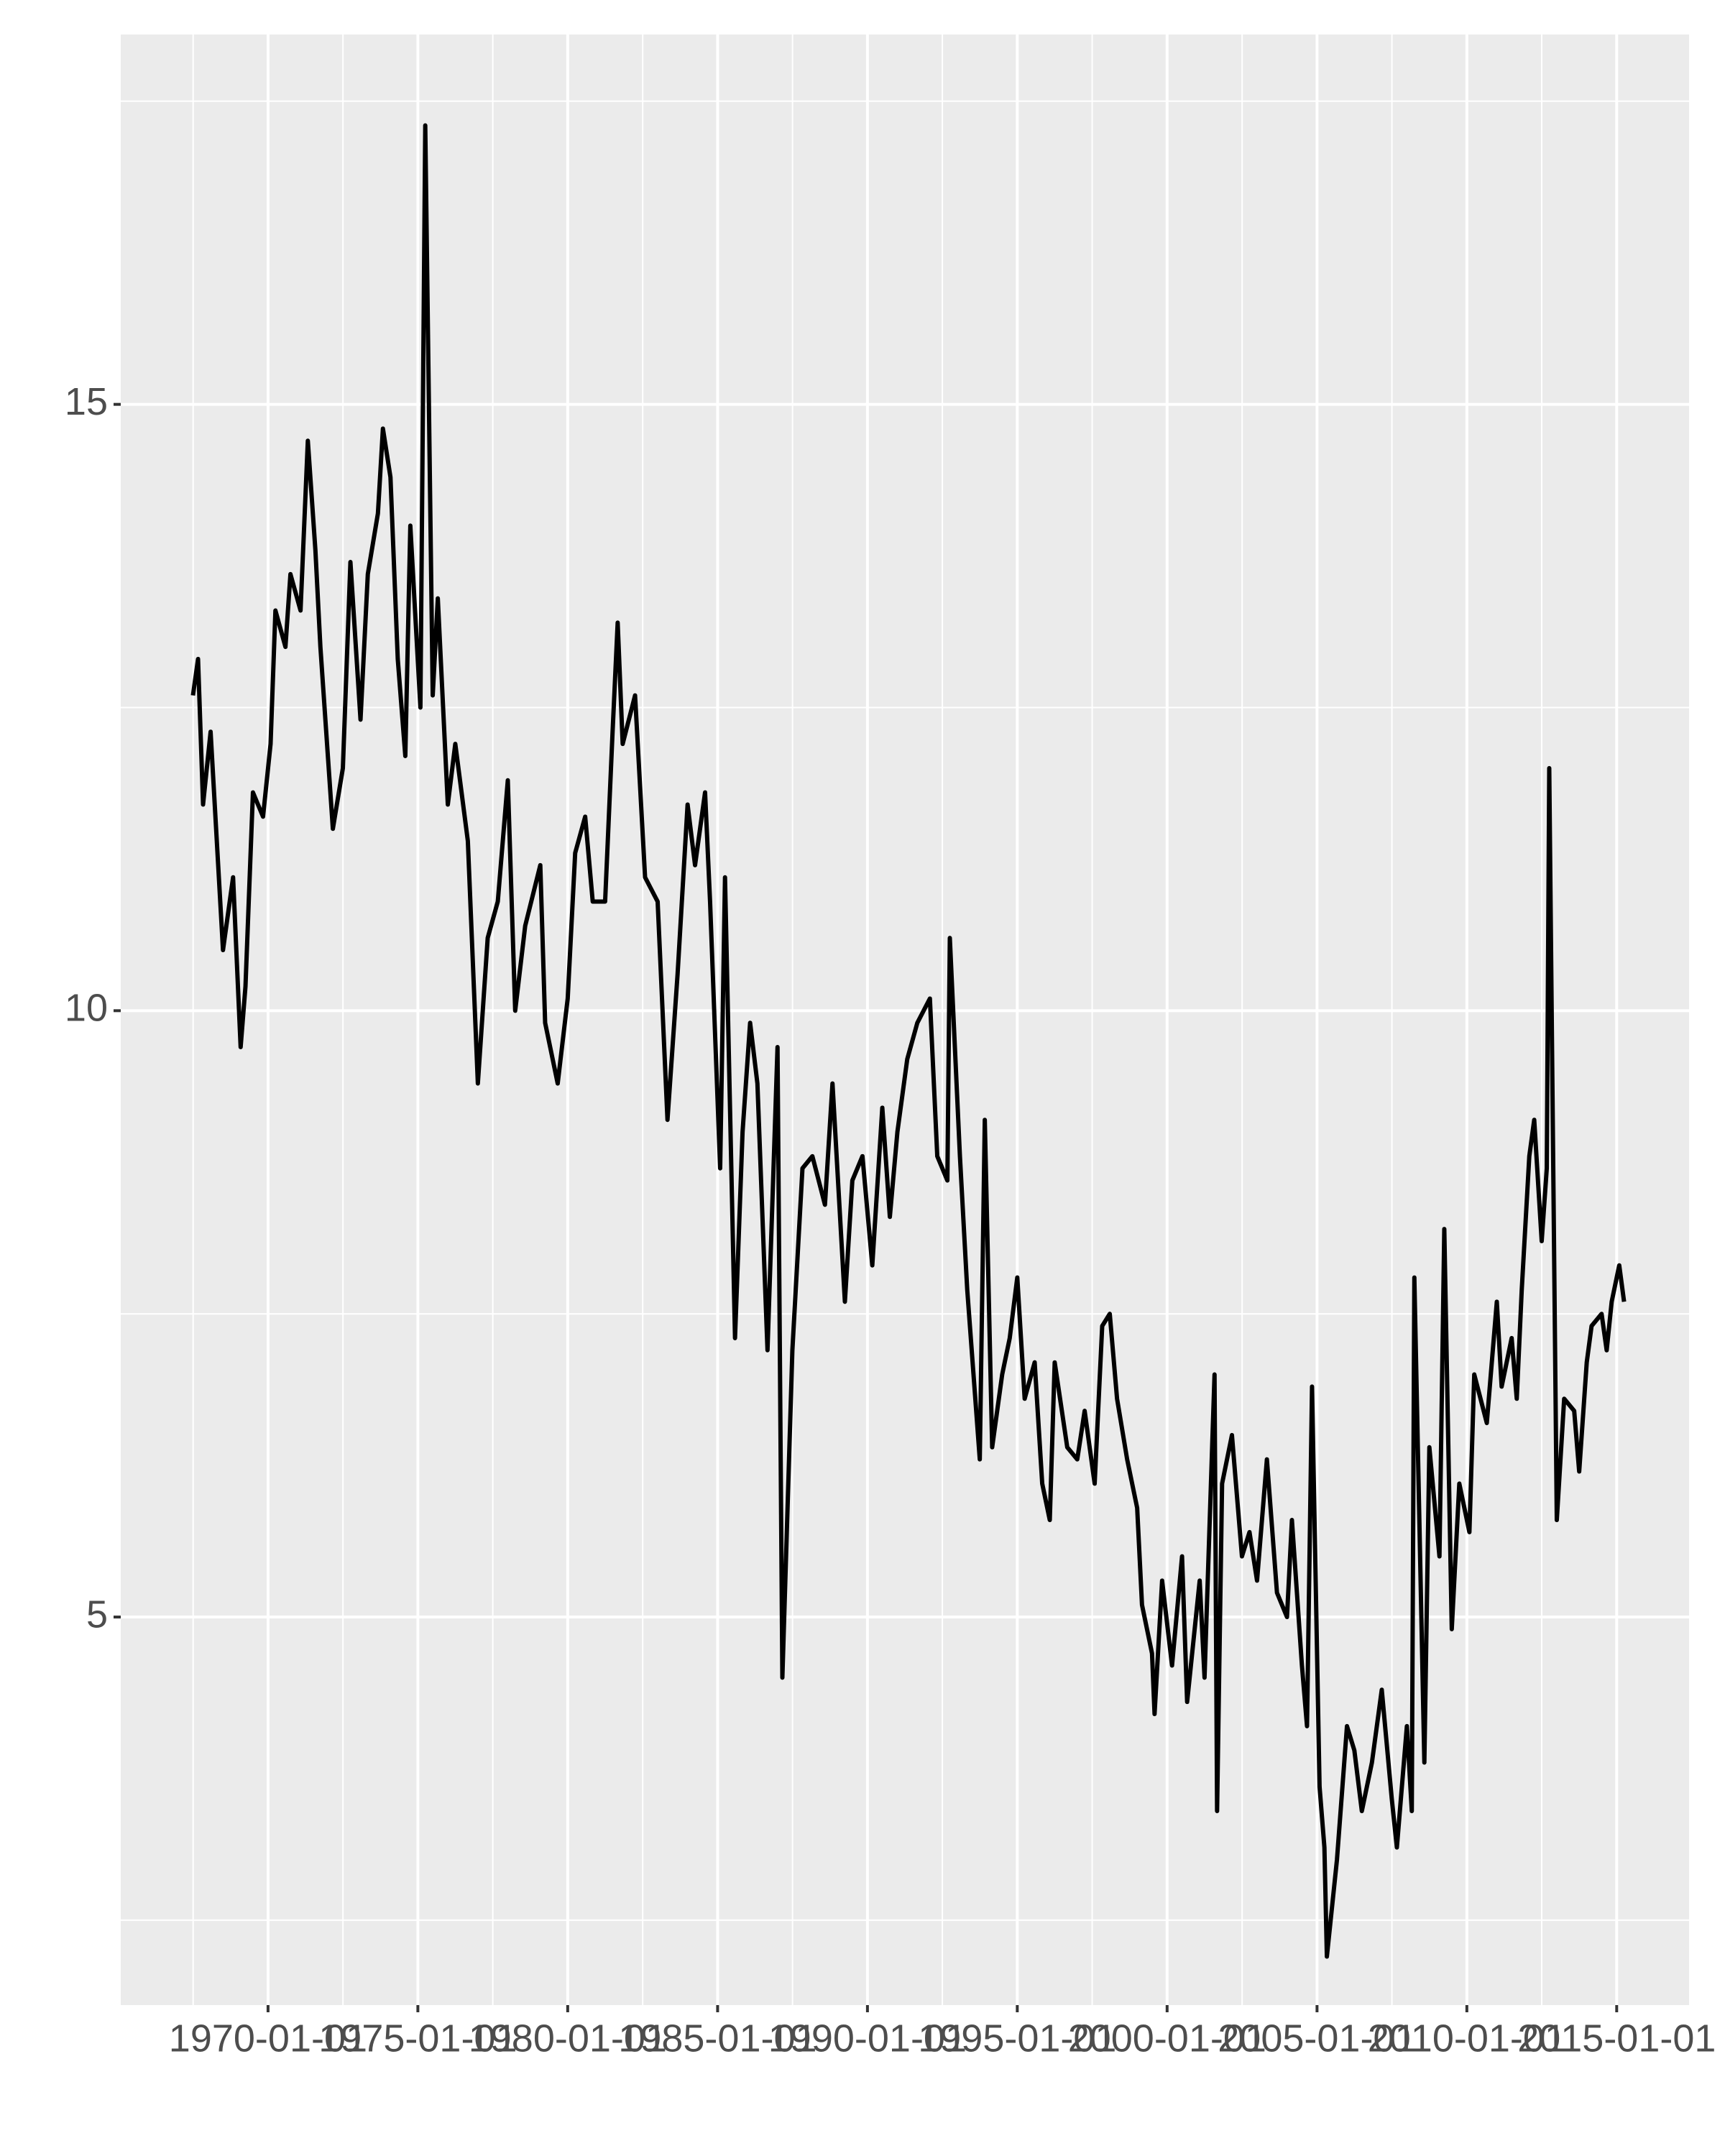 The height and width of the screenshot is (2156, 1725). I want to click on y-tick-label: 5, so click(97, 1614).